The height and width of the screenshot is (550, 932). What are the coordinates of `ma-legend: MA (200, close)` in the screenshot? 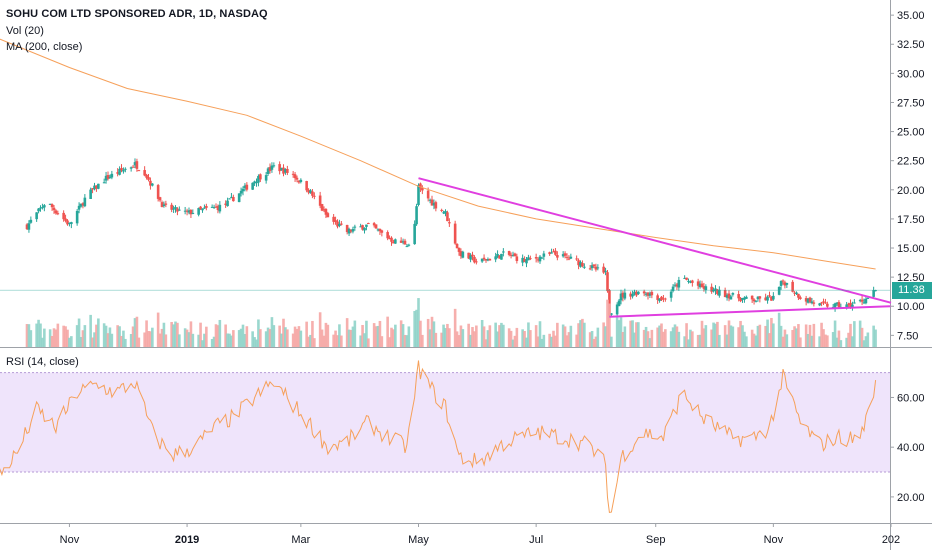 It's located at (44, 47).